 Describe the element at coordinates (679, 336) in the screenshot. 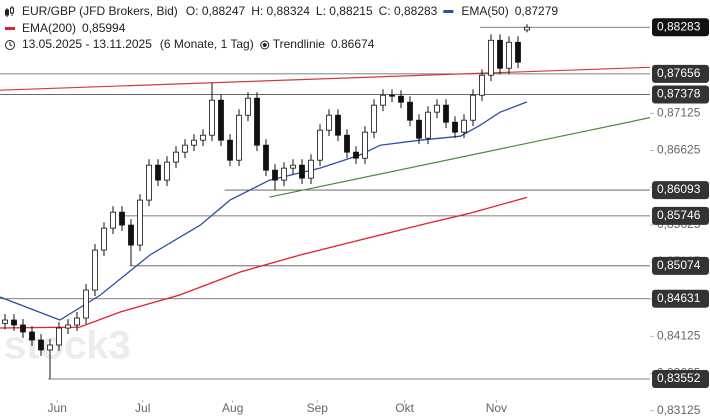

I see `y-tick-label: 0,84125` at that location.